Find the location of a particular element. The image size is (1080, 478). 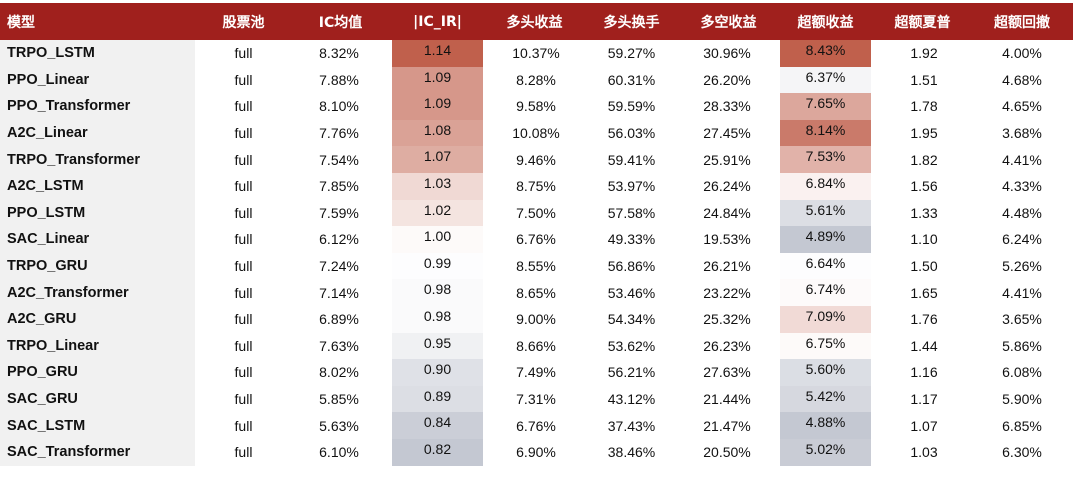

column-header-ic-ir: |IC_IR| is located at coordinates (437, 21).